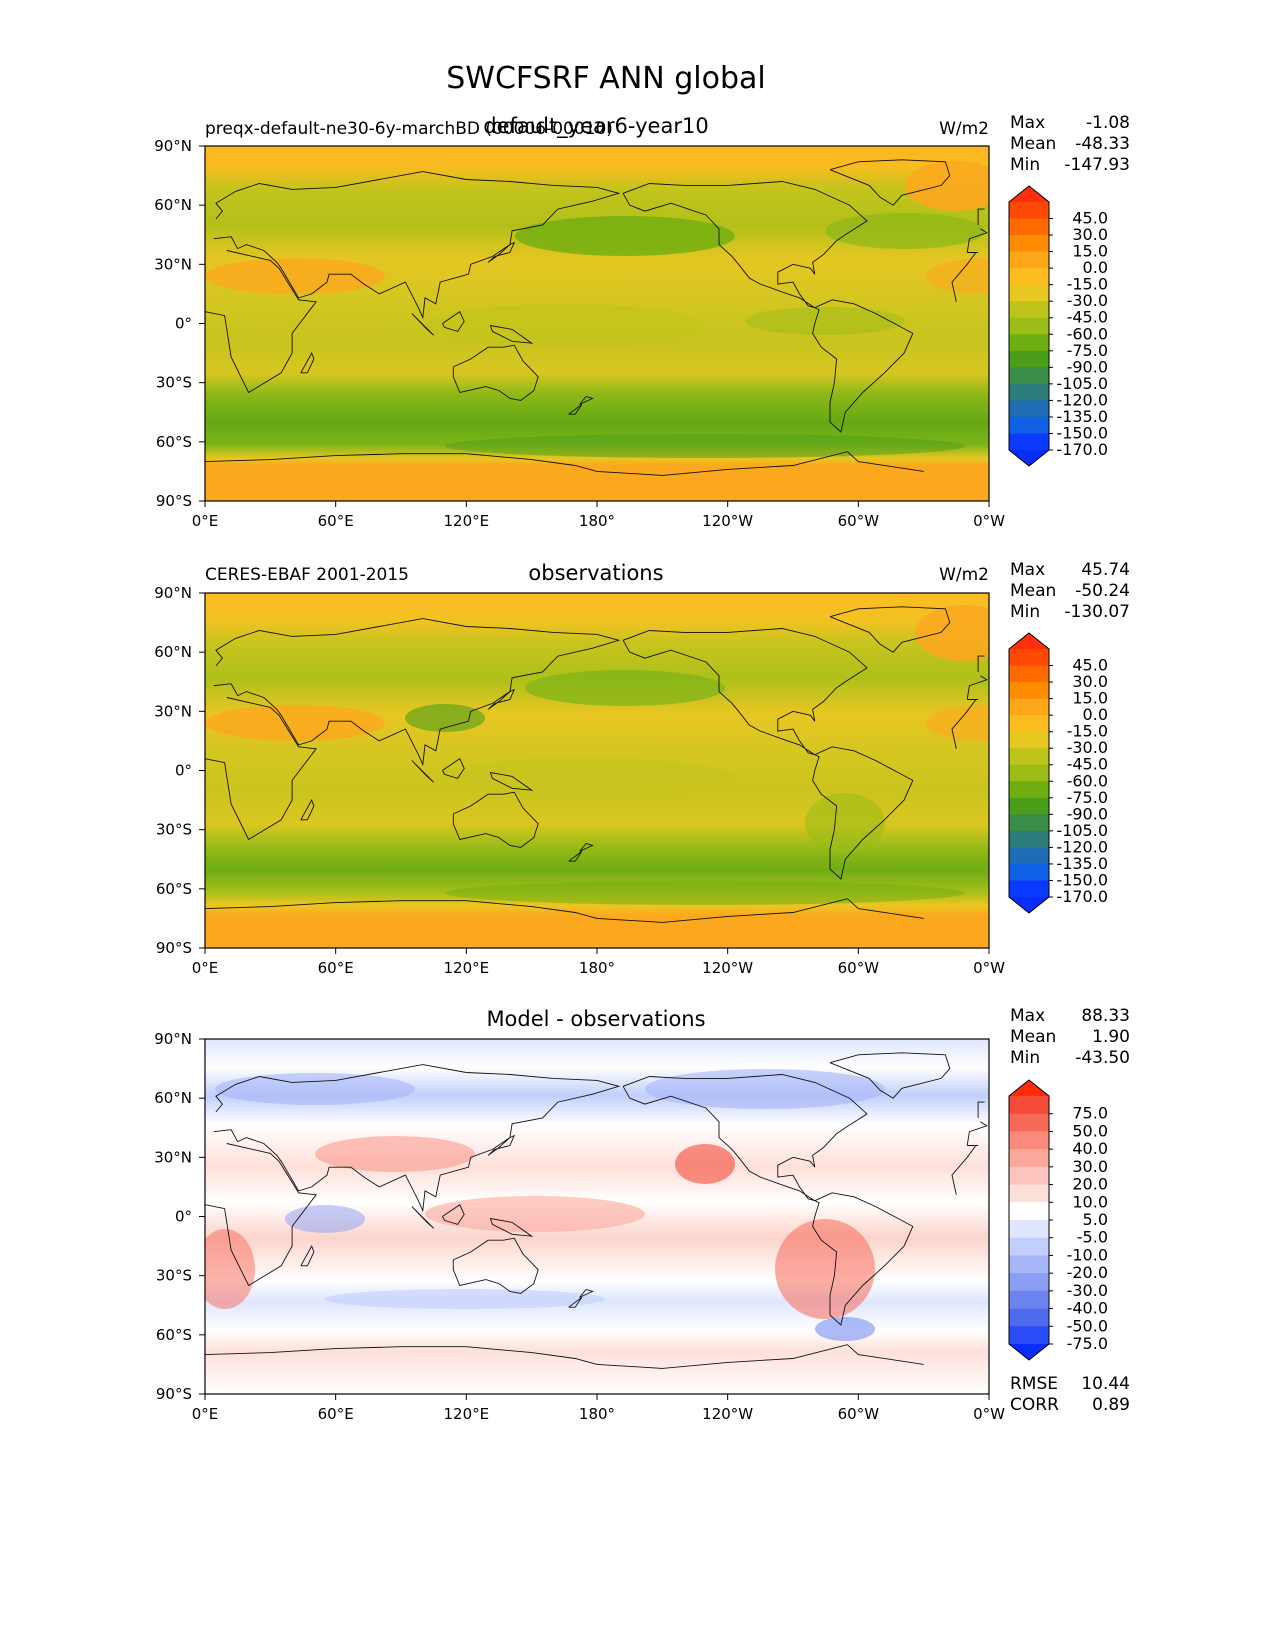 The width and height of the screenshot is (1275, 1650). Describe the element at coordinates (1095, 714) in the screenshot. I see `colorbar-label: 0.0` at that location.